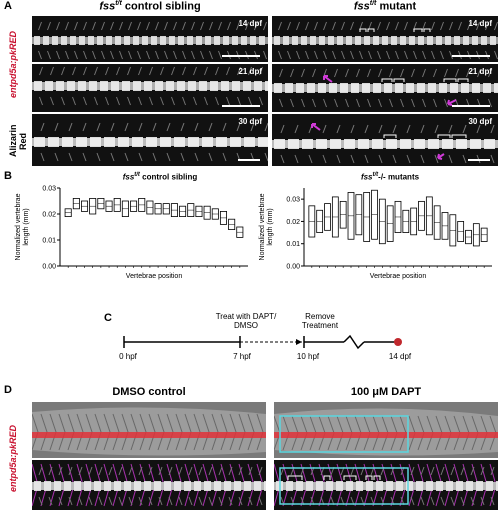 The image size is (500, 512). Describe the element at coordinates (150, 140) in the screenshot. I see `image-a-control-30dpf: 30 dpf` at that location.